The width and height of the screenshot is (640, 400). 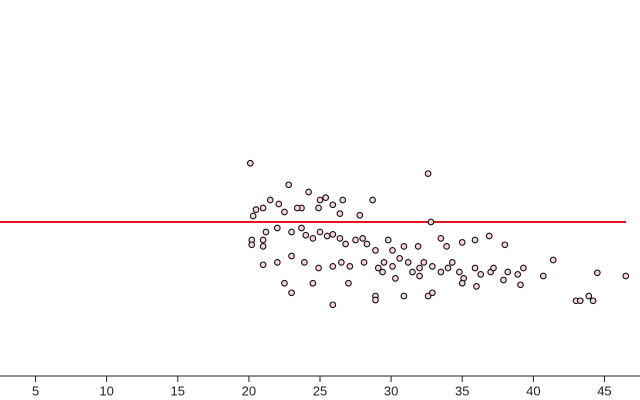 I want to click on x-tick-label: 15, so click(x=178, y=390).